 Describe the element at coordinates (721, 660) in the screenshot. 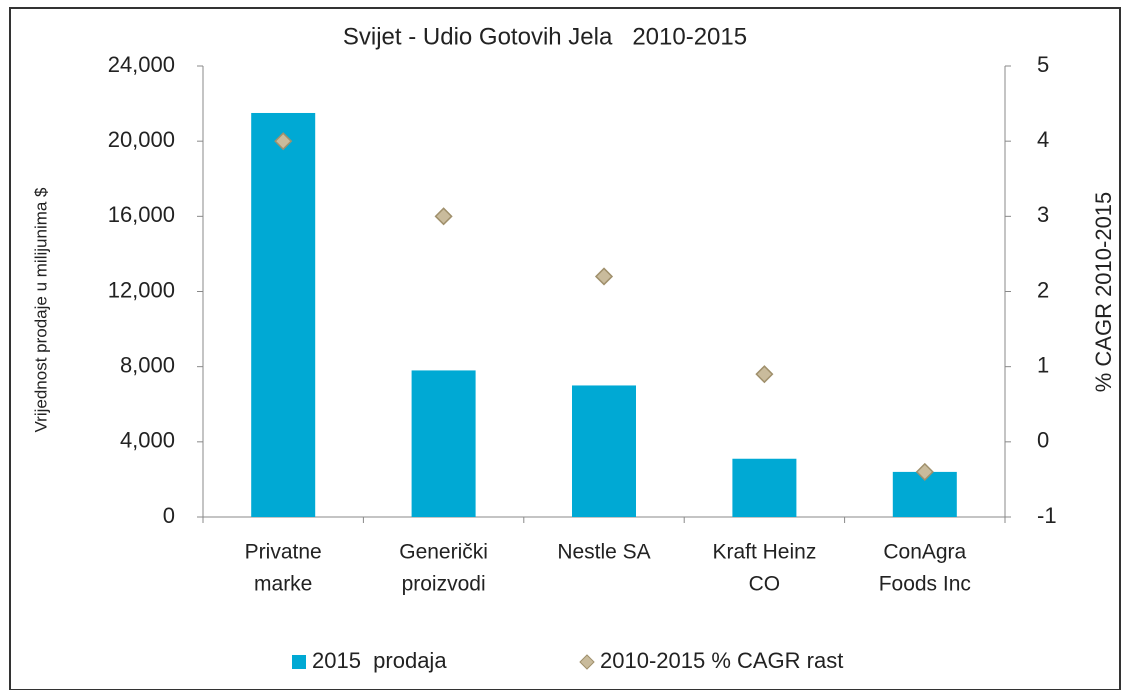

I see `legend-label: 2010-2015 % CAGR rast` at that location.